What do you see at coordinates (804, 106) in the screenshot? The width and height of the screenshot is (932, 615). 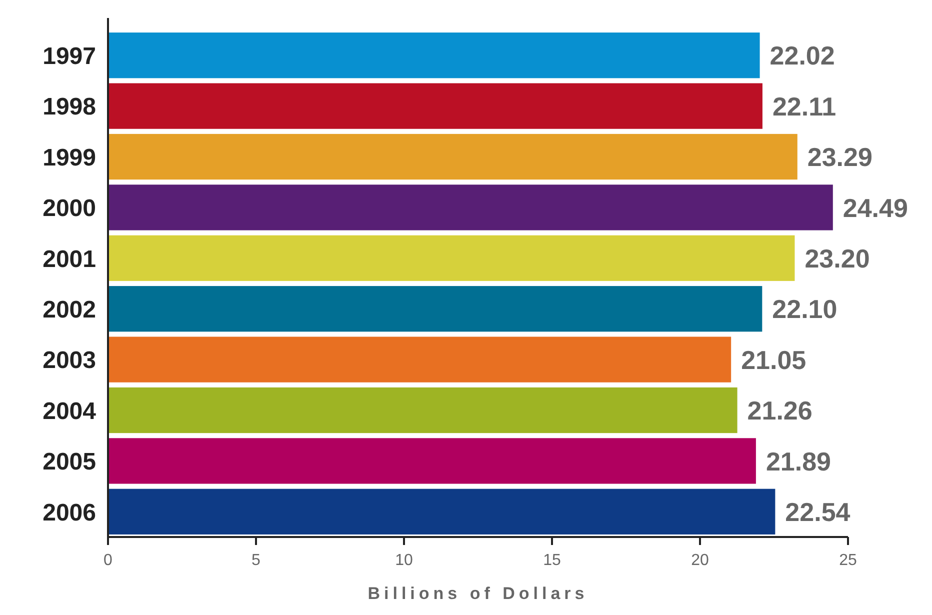 I see `data-label: 22.11` at bounding box center [804, 106].